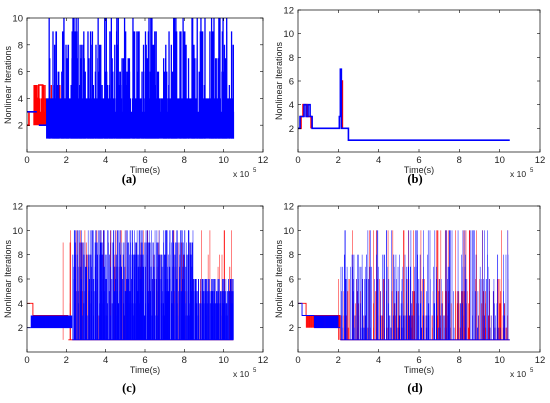 This screenshot has height=403, width=550. I want to click on y-axis-label-d: Nonlinear Iterations, so click(279, 278).